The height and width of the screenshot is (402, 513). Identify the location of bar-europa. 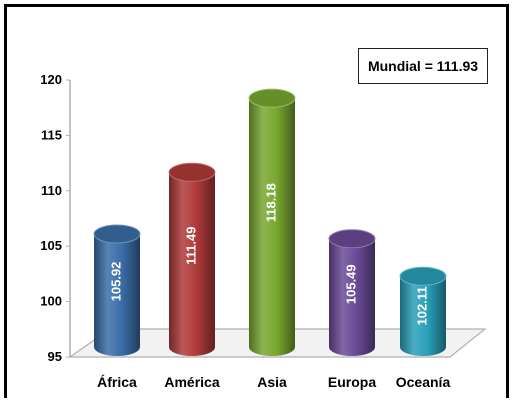
(352, 292).